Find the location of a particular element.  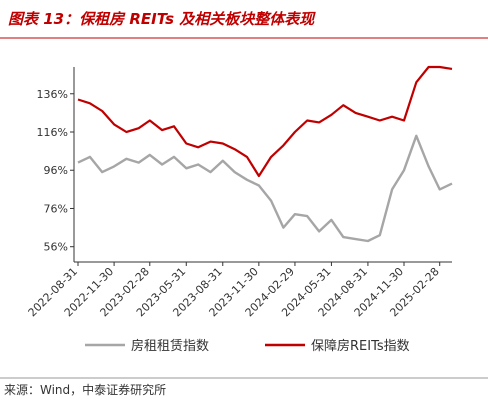

y-tick-label: 96% is located at coordinates (56, 170).